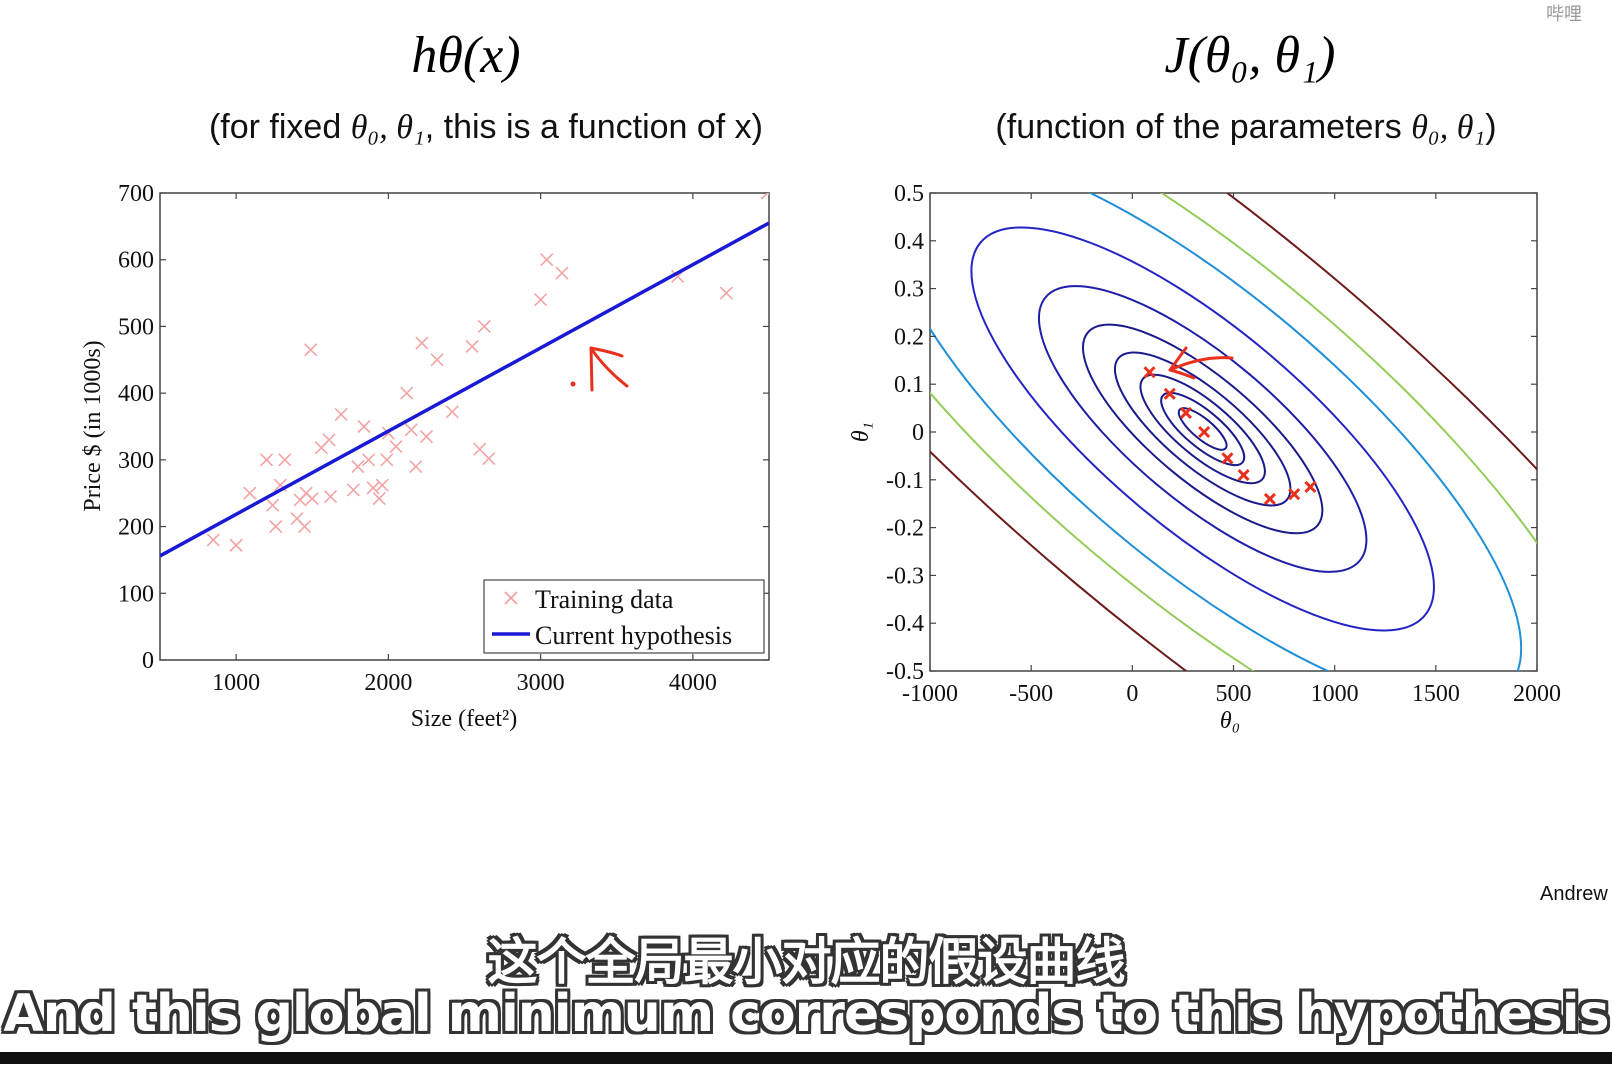  I want to click on left-xtick-label: 2000, so click(388, 683).